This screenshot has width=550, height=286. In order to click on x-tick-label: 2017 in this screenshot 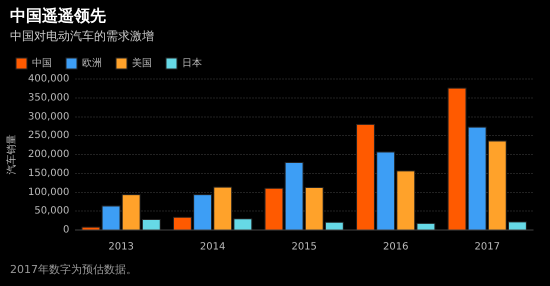, I will do `click(487, 247)`.